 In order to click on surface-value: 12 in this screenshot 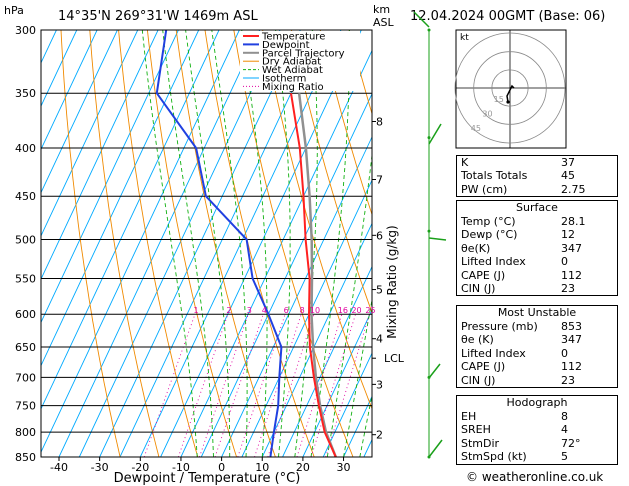, I will do `click(568, 235)`.